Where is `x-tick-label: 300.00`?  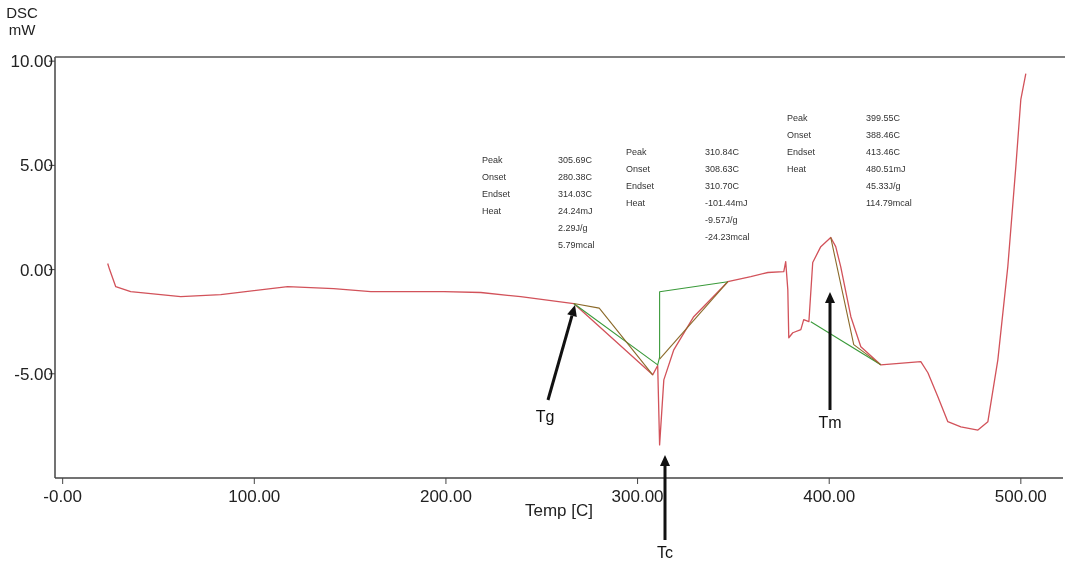
x-tick-label: 300.00 is located at coordinates (637, 496).